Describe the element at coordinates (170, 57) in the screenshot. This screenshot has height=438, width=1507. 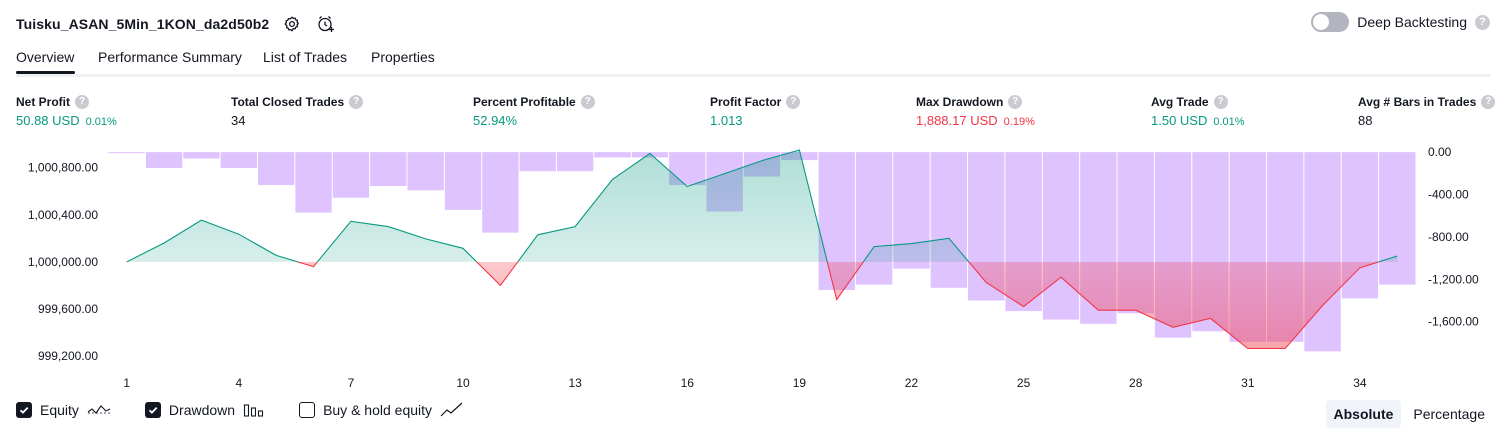
I see `tab-performance-summary: Performance Summary` at that location.